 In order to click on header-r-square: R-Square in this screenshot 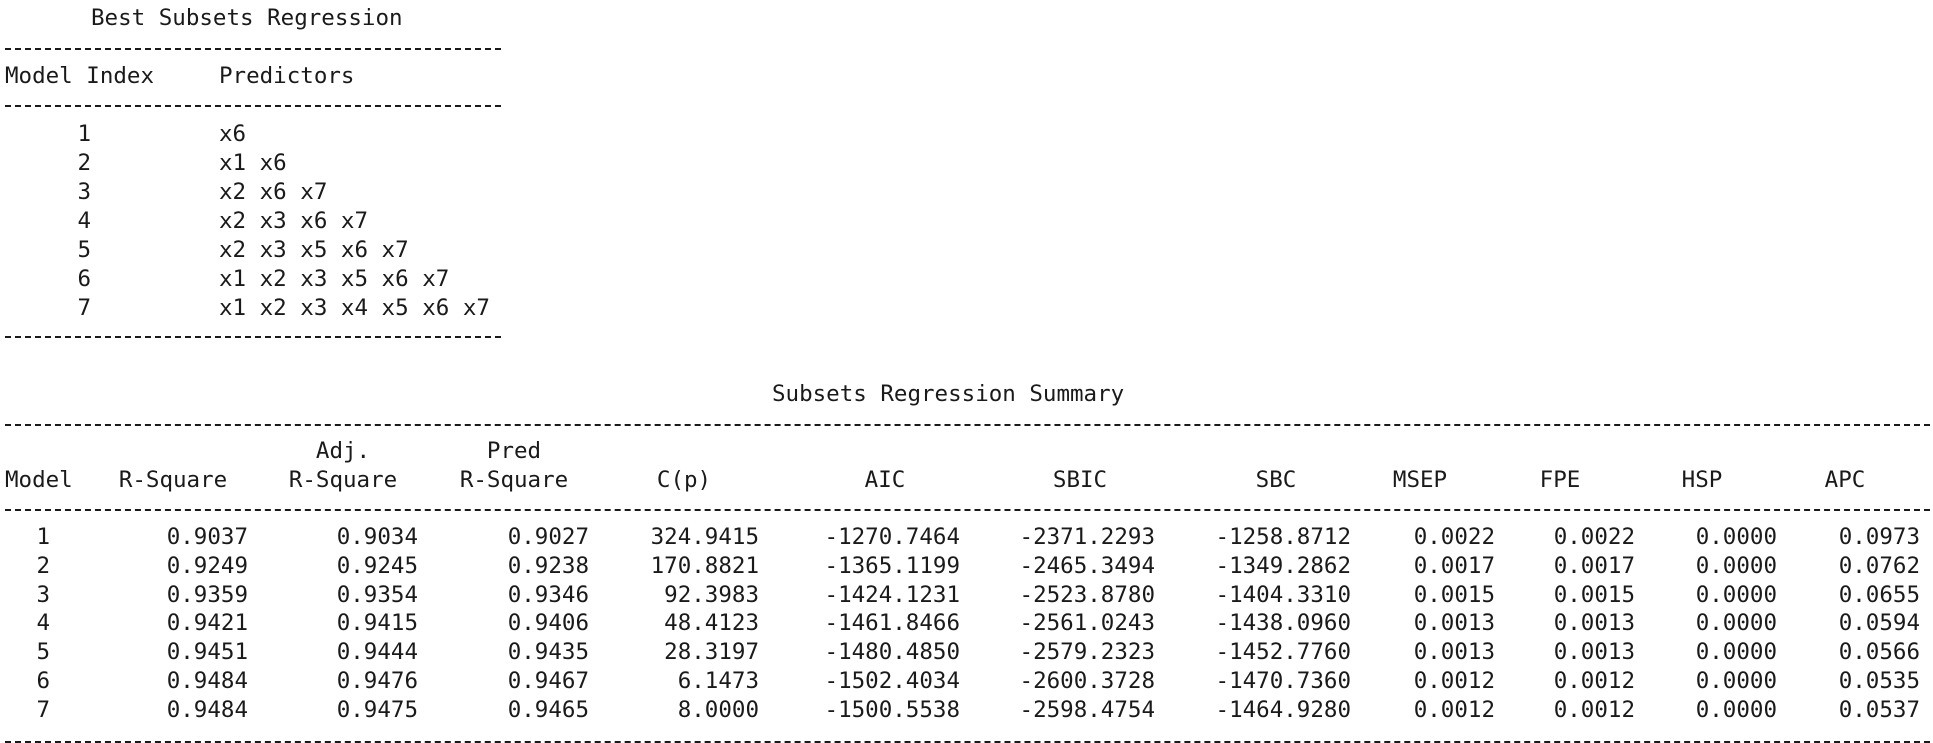, I will do `click(173, 480)`.